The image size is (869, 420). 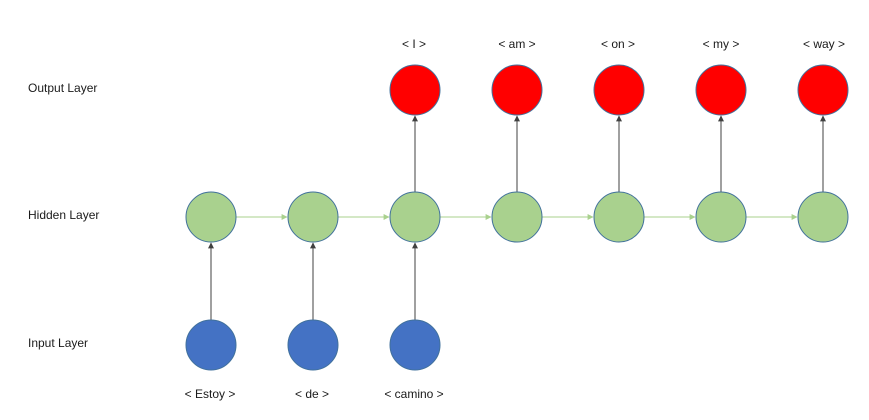 What do you see at coordinates (618, 44) in the screenshot?
I see `output-token-label: < on >` at bounding box center [618, 44].